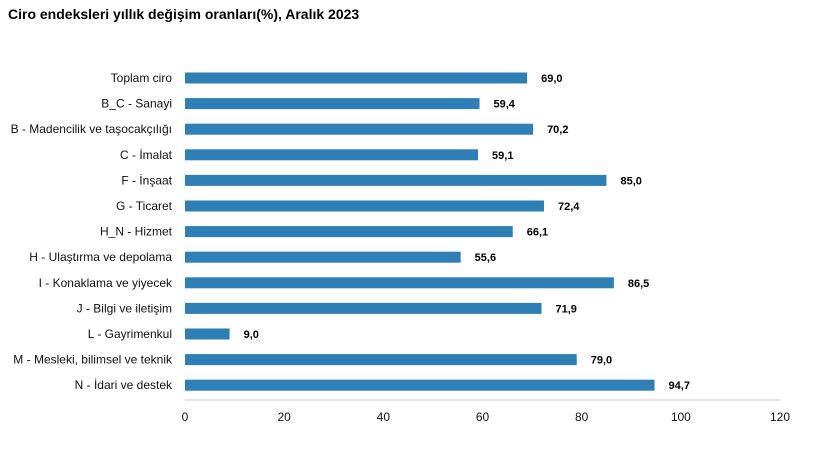  Describe the element at coordinates (505, 105) in the screenshot. I see `value-label: 59,4` at that location.